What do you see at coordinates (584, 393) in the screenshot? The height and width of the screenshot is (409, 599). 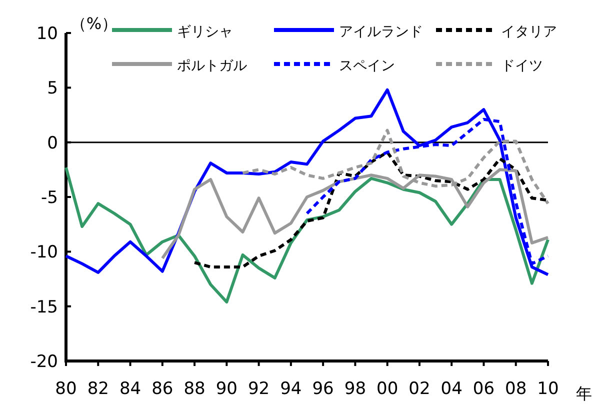 I see `x-axis-title: 年` at bounding box center [584, 393].